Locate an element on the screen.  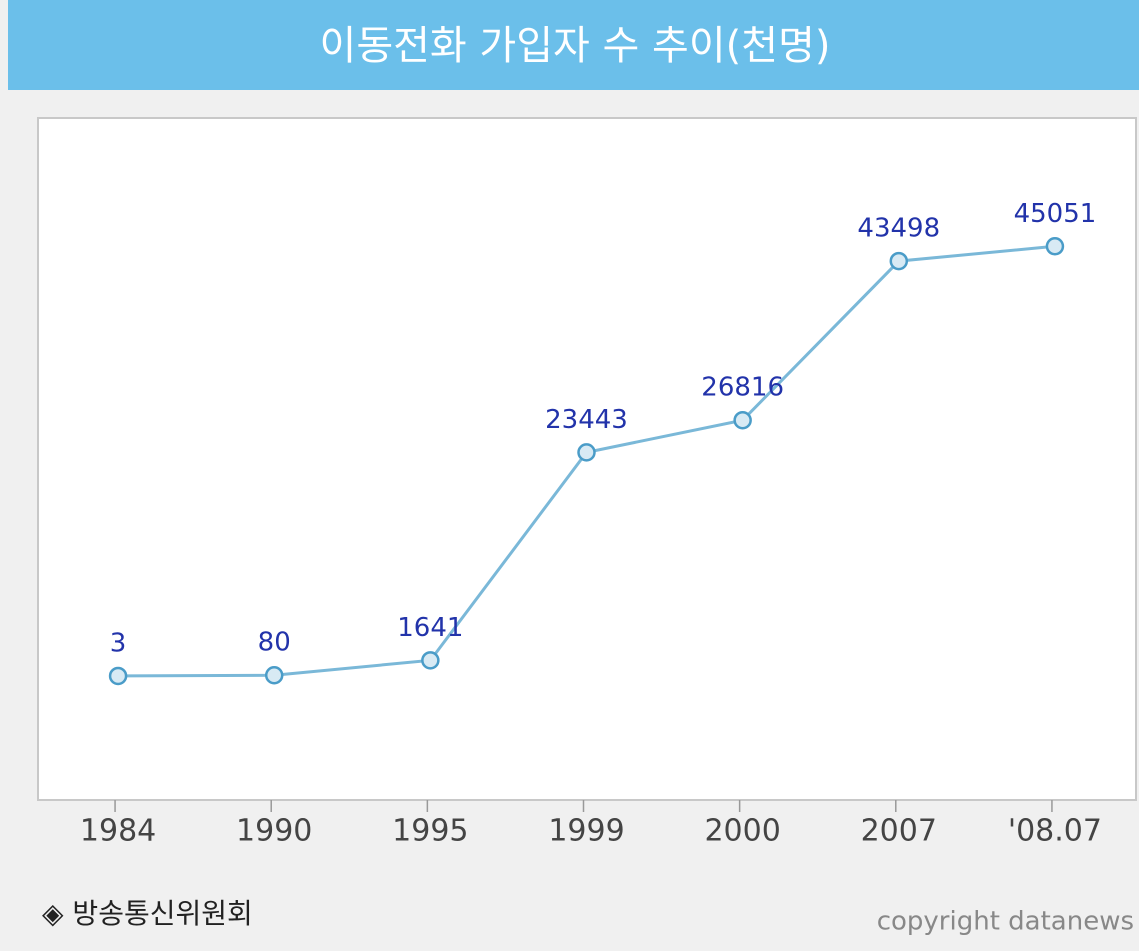
value-label: 3 is located at coordinates (118, 643).